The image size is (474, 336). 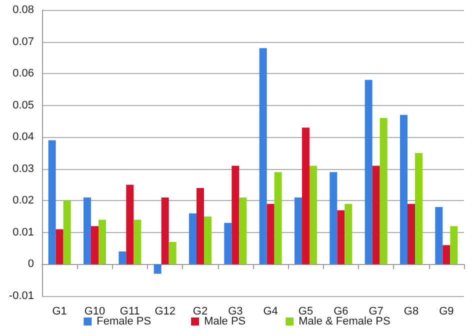 What do you see at coordinates (23, 74) in the screenshot?
I see `y-tick-label: 0.06` at bounding box center [23, 74].